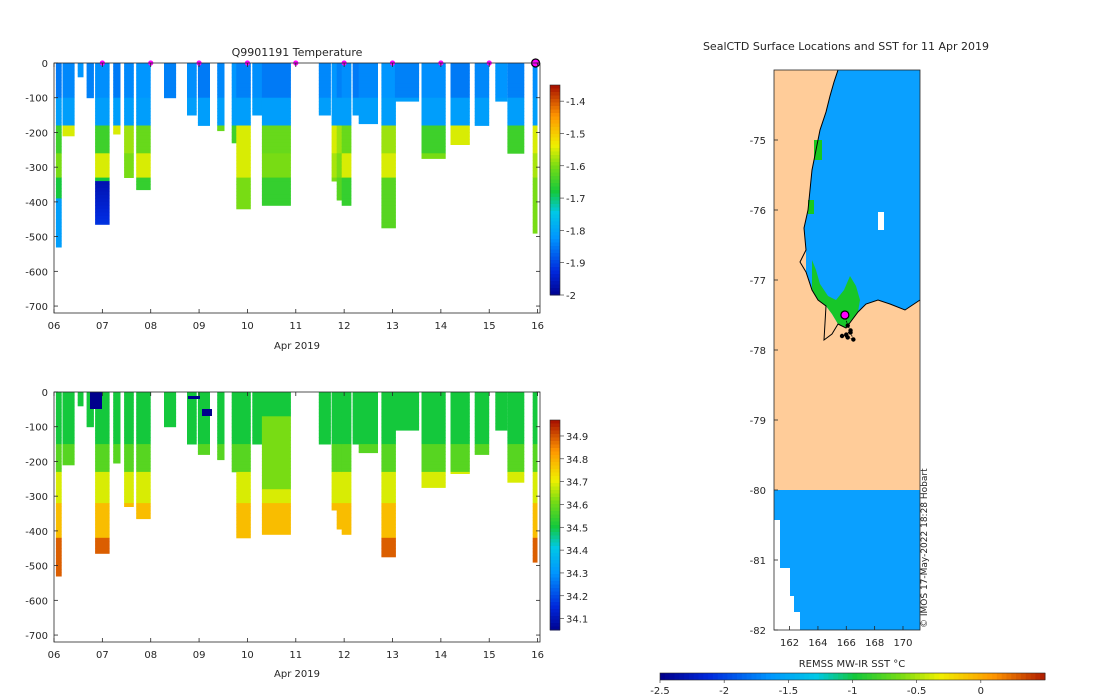  What do you see at coordinates (881, 221) in the screenshot?
I see `map-sst-island-gap` at bounding box center [881, 221].